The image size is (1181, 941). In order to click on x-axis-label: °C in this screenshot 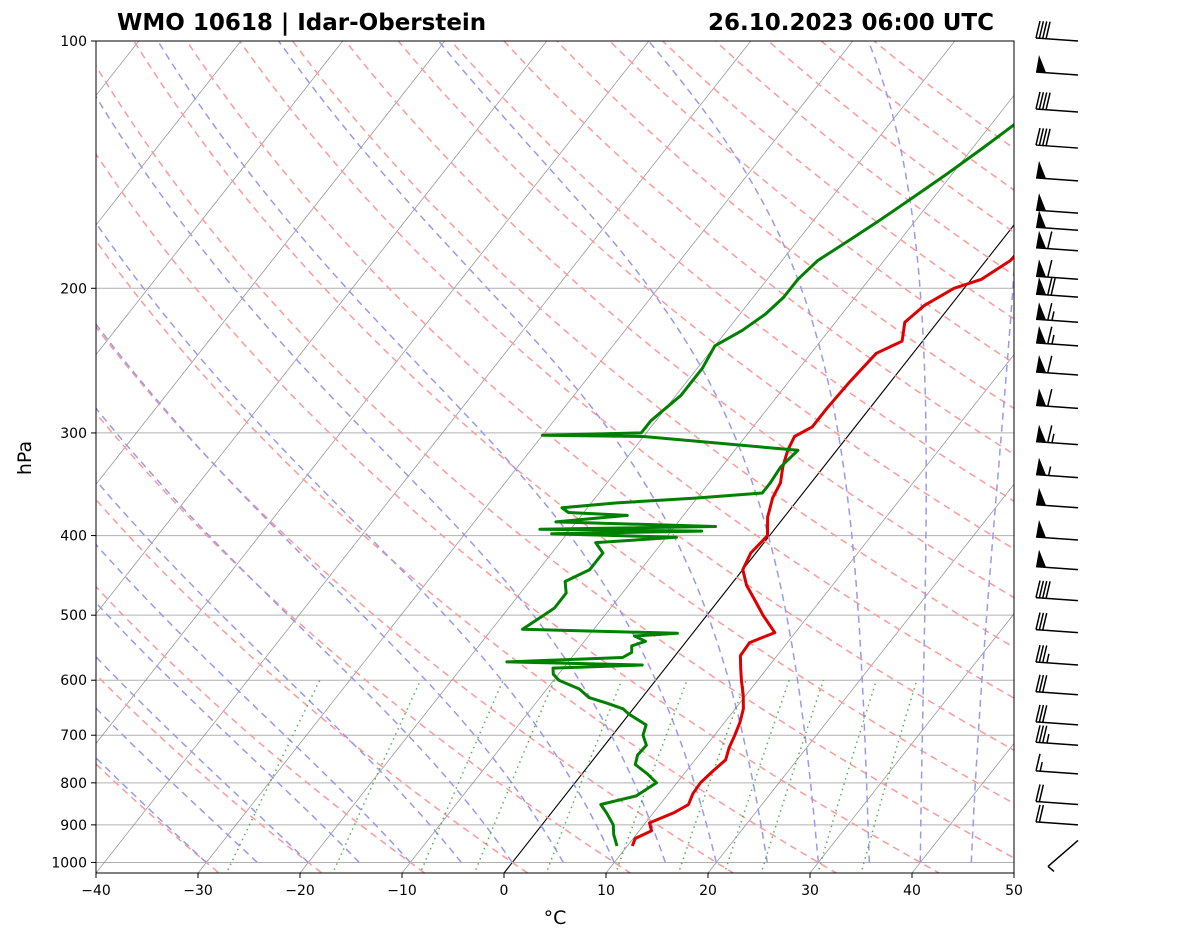, I will do `click(555, 918)`.